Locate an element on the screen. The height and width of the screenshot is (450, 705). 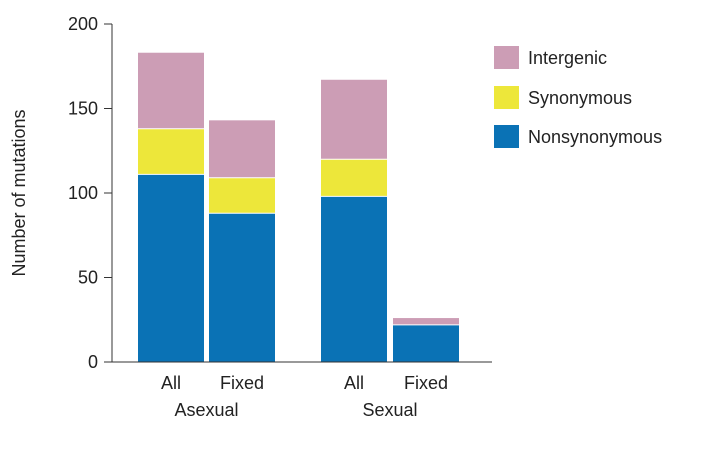
y-tick-label: 50 is located at coordinates (88, 278).